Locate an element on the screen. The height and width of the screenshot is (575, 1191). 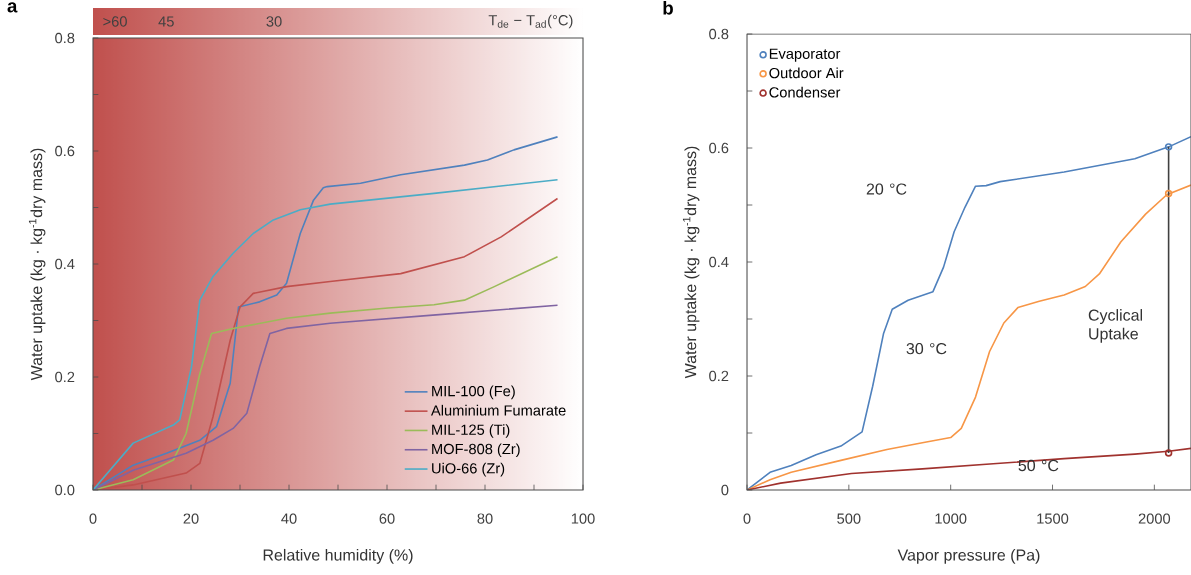
x-tick-label: 1000 is located at coordinates (951, 518).